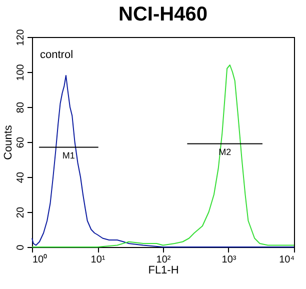 This screenshot has height=289, width=306. What do you see at coordinates (21, 72) in the screenshot?
I see `y-tick-label: 100` at bounding box center [21, 72].